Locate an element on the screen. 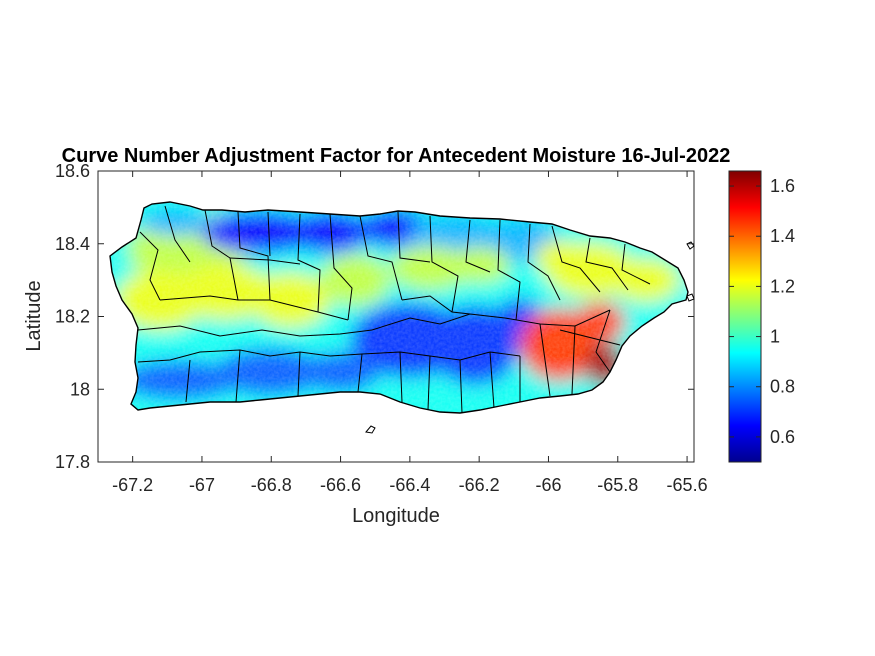 Image resolution: width=875 pixels, height=656 pixels. y-tick-label: 18.6 is located at coordinates (72, 171).